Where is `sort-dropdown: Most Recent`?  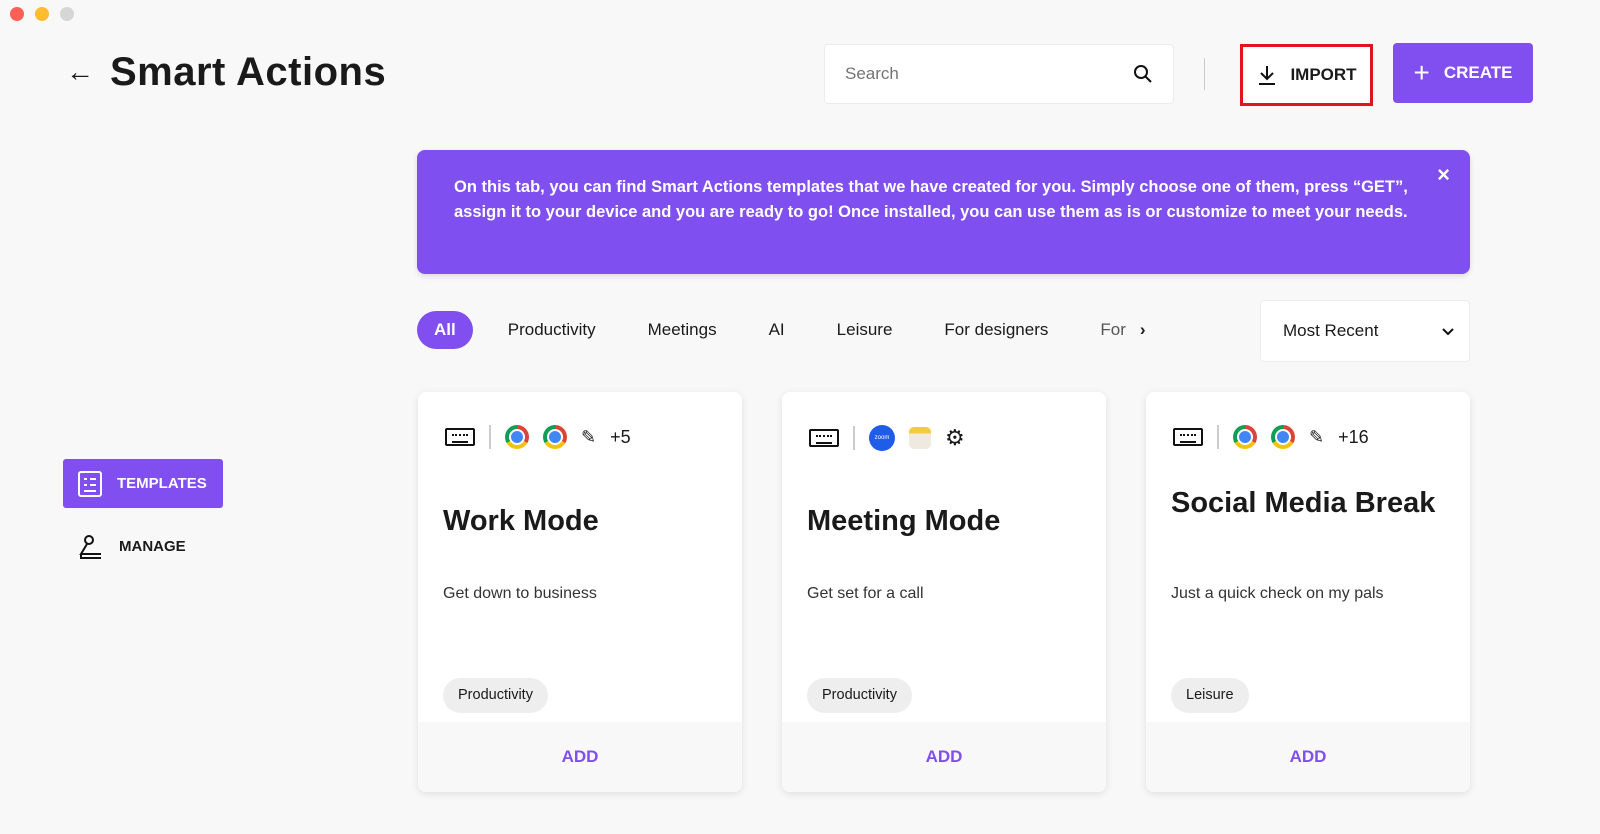
sort-dropdown: Most Recent is located at coordinates (1365, 331).